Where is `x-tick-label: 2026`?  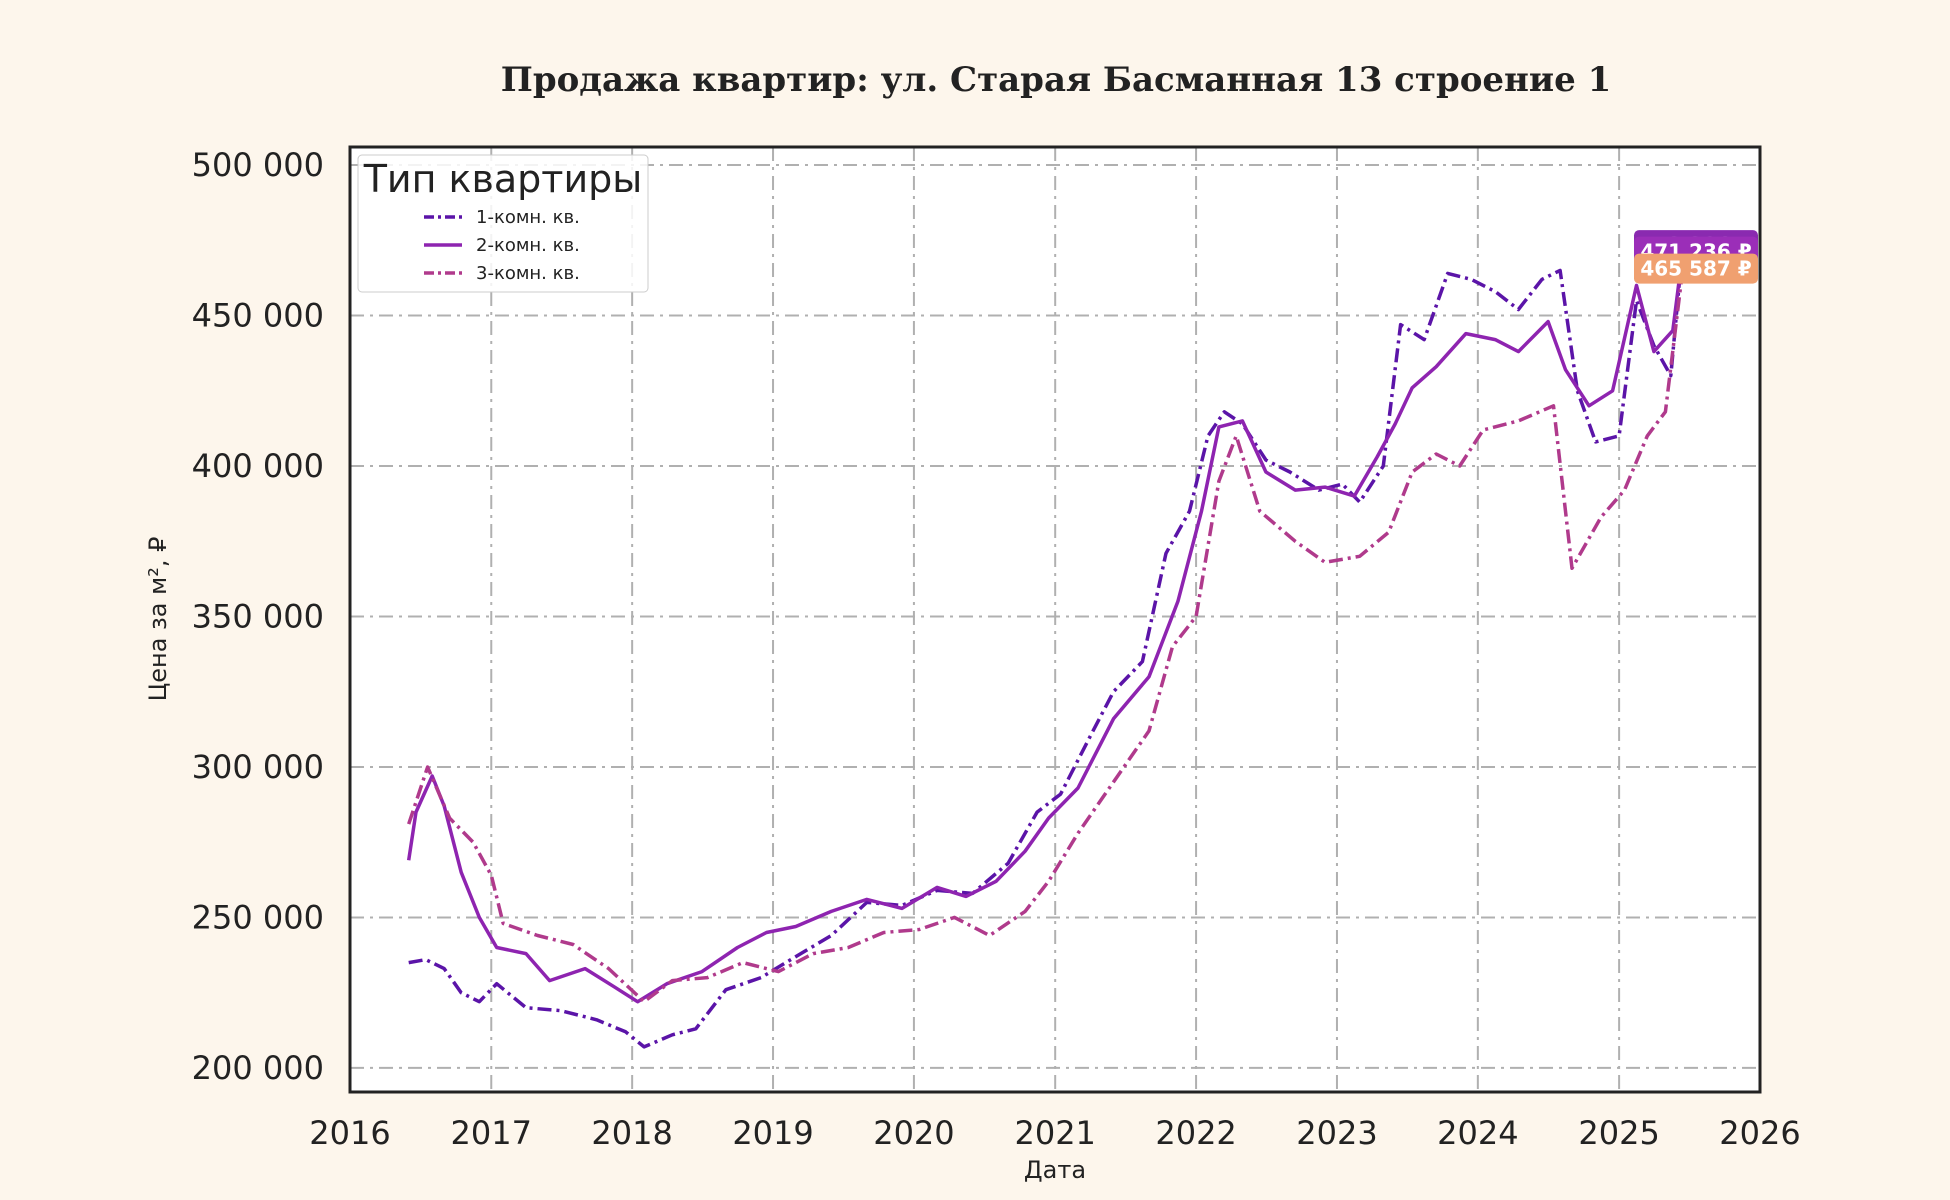
x-tick-label: 2026 is located at coordinates (1759, 1133).